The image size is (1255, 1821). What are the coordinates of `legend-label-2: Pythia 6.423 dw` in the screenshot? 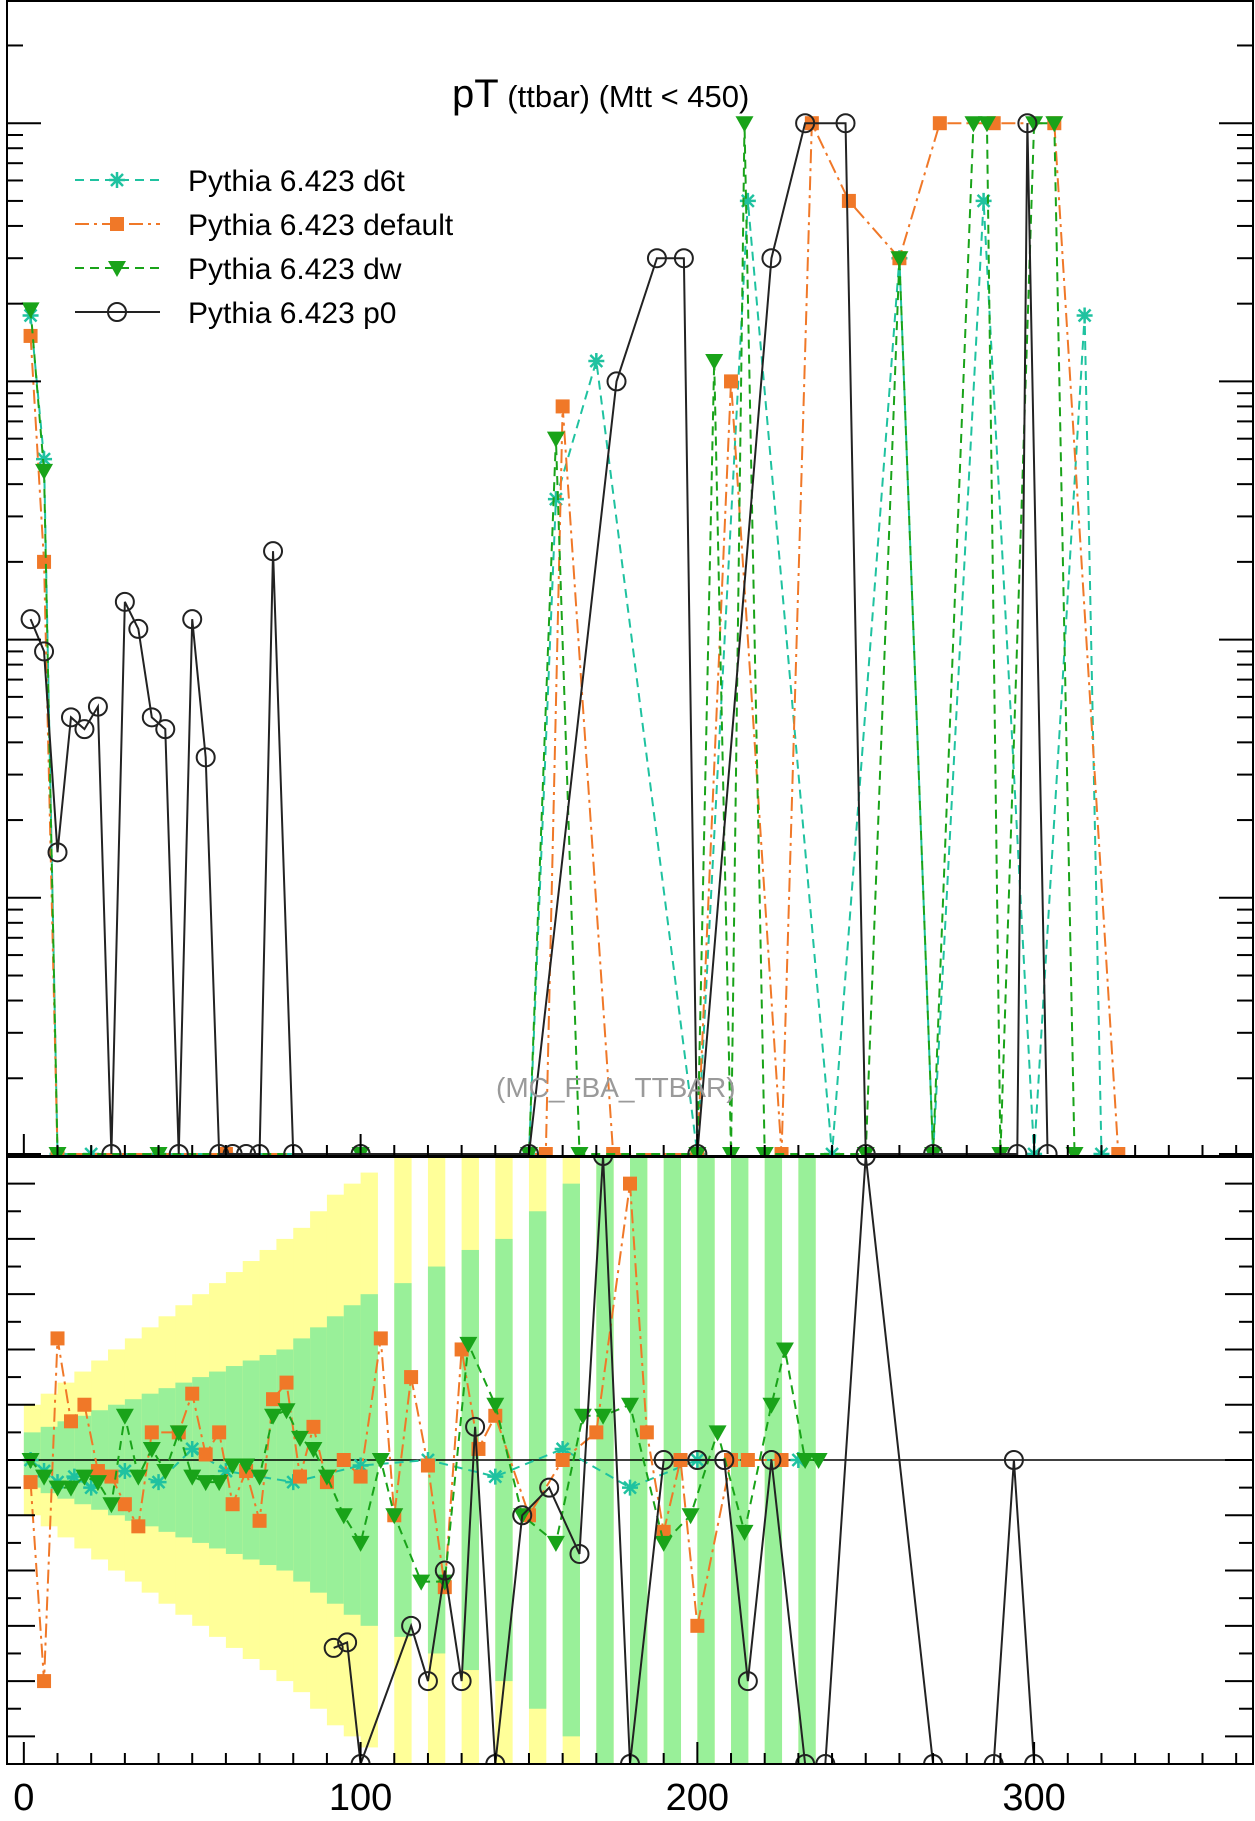 It's located at (295, 269).